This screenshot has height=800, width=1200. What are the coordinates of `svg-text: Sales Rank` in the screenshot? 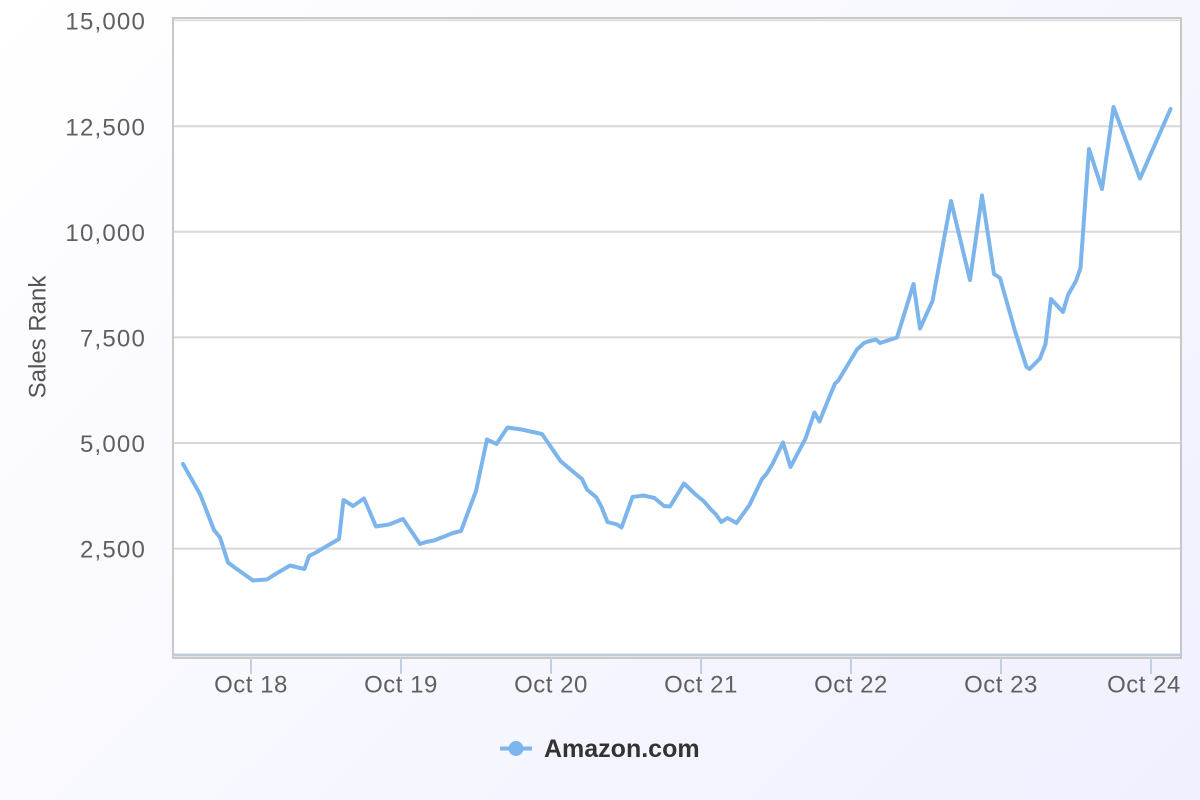 It's located at (38, 337).